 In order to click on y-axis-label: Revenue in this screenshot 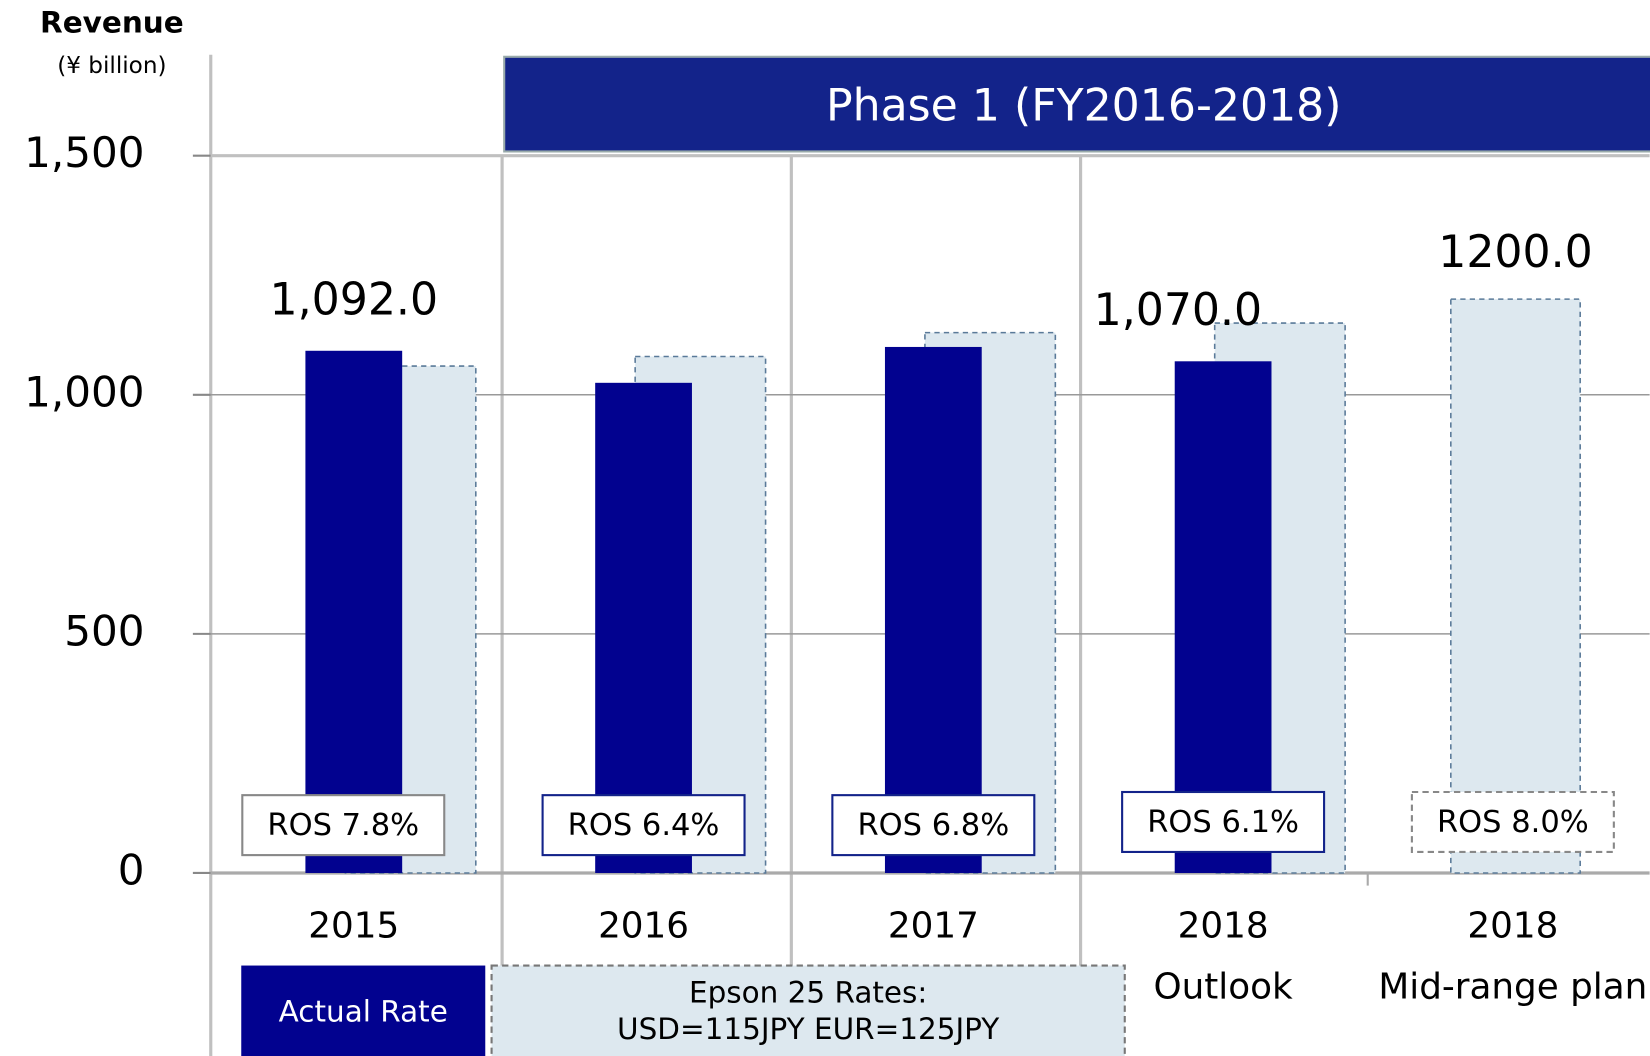, I will do `click(112, 23)`.